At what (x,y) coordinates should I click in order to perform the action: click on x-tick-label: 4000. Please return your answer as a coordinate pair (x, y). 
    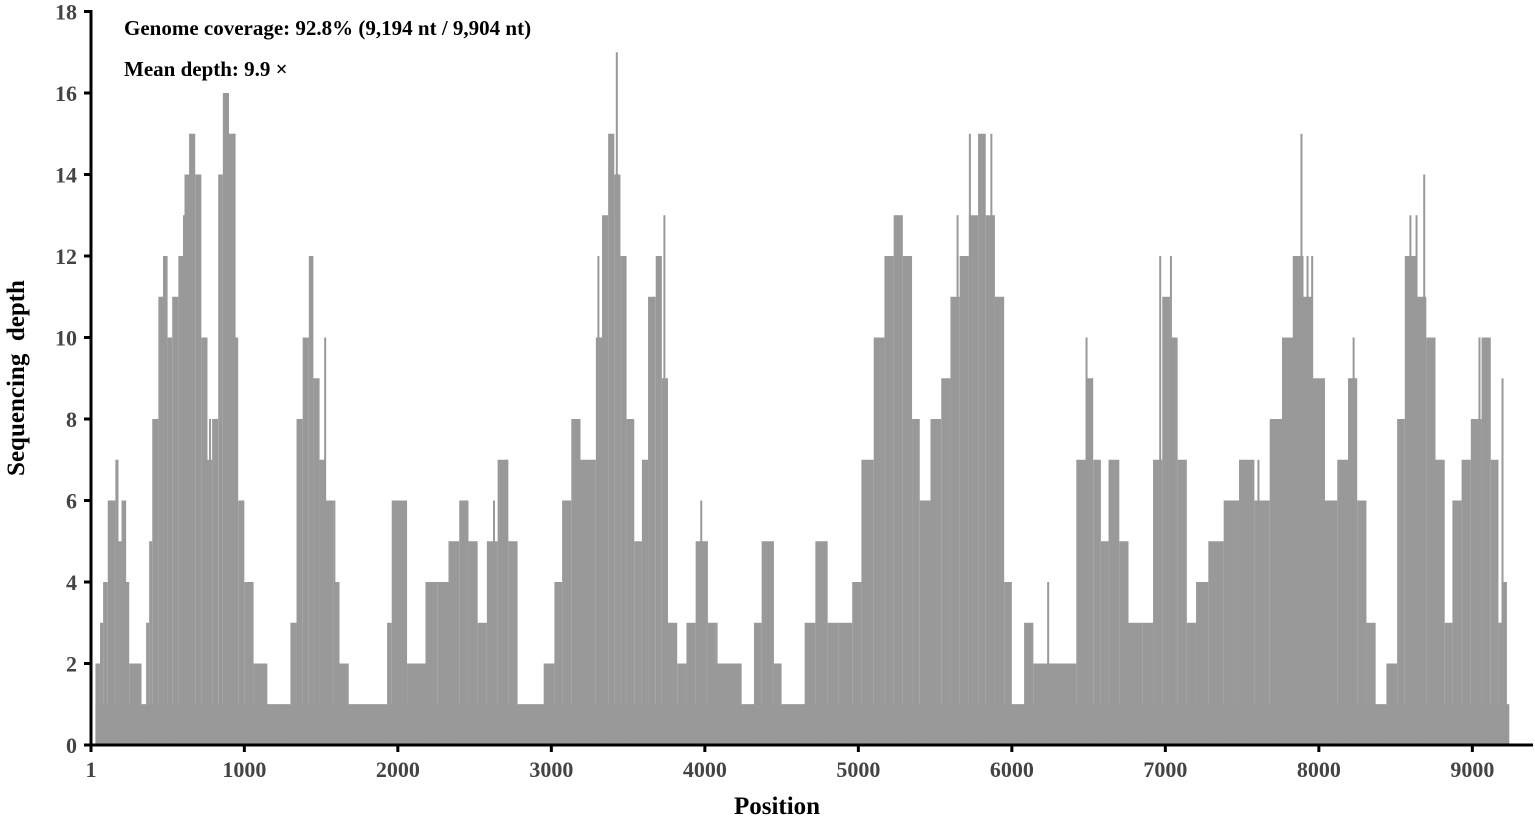
    Looking at the image, I should click on (705, 769).